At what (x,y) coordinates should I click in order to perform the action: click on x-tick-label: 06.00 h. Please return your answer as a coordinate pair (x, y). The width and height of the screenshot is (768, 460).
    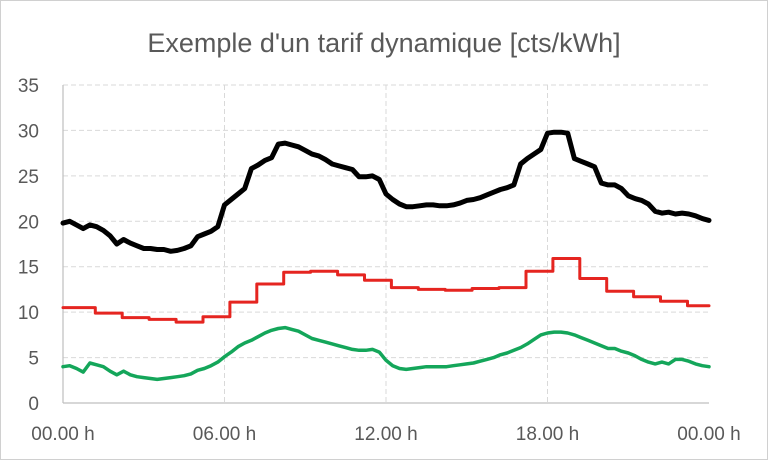
    Looking at the image, I should click on (224, 434).